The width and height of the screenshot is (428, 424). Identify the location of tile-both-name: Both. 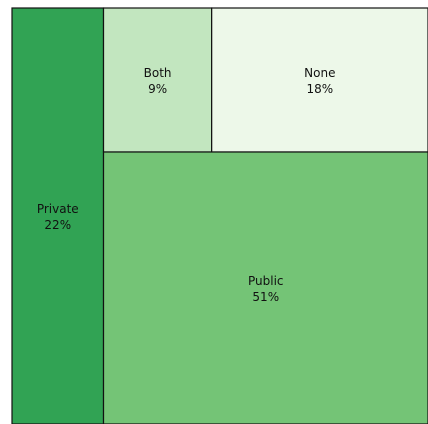
(158, 73).